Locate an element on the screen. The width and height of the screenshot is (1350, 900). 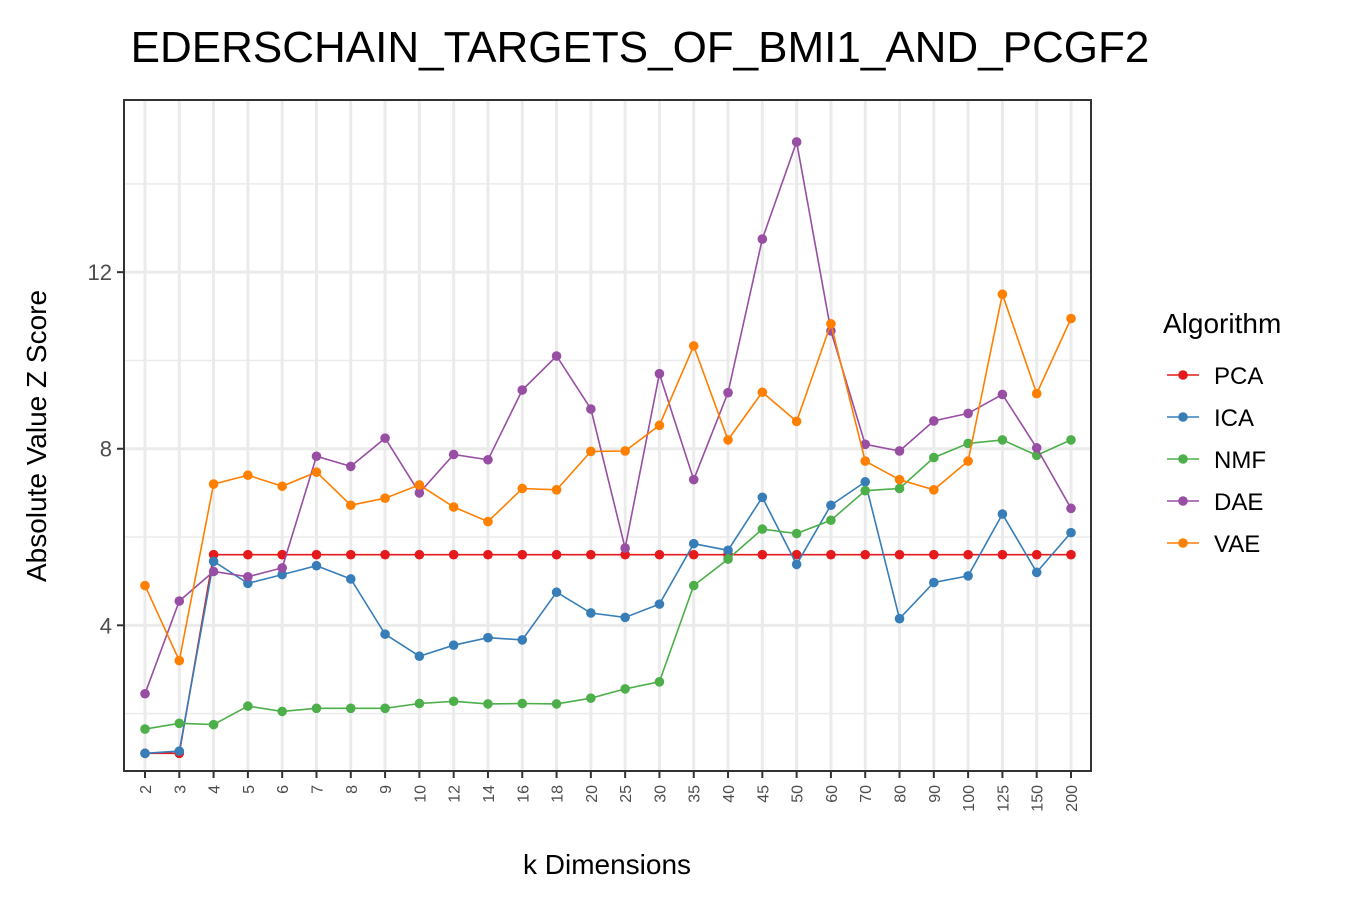
x-tick-label: 5 is located at coordinates (249, 789).